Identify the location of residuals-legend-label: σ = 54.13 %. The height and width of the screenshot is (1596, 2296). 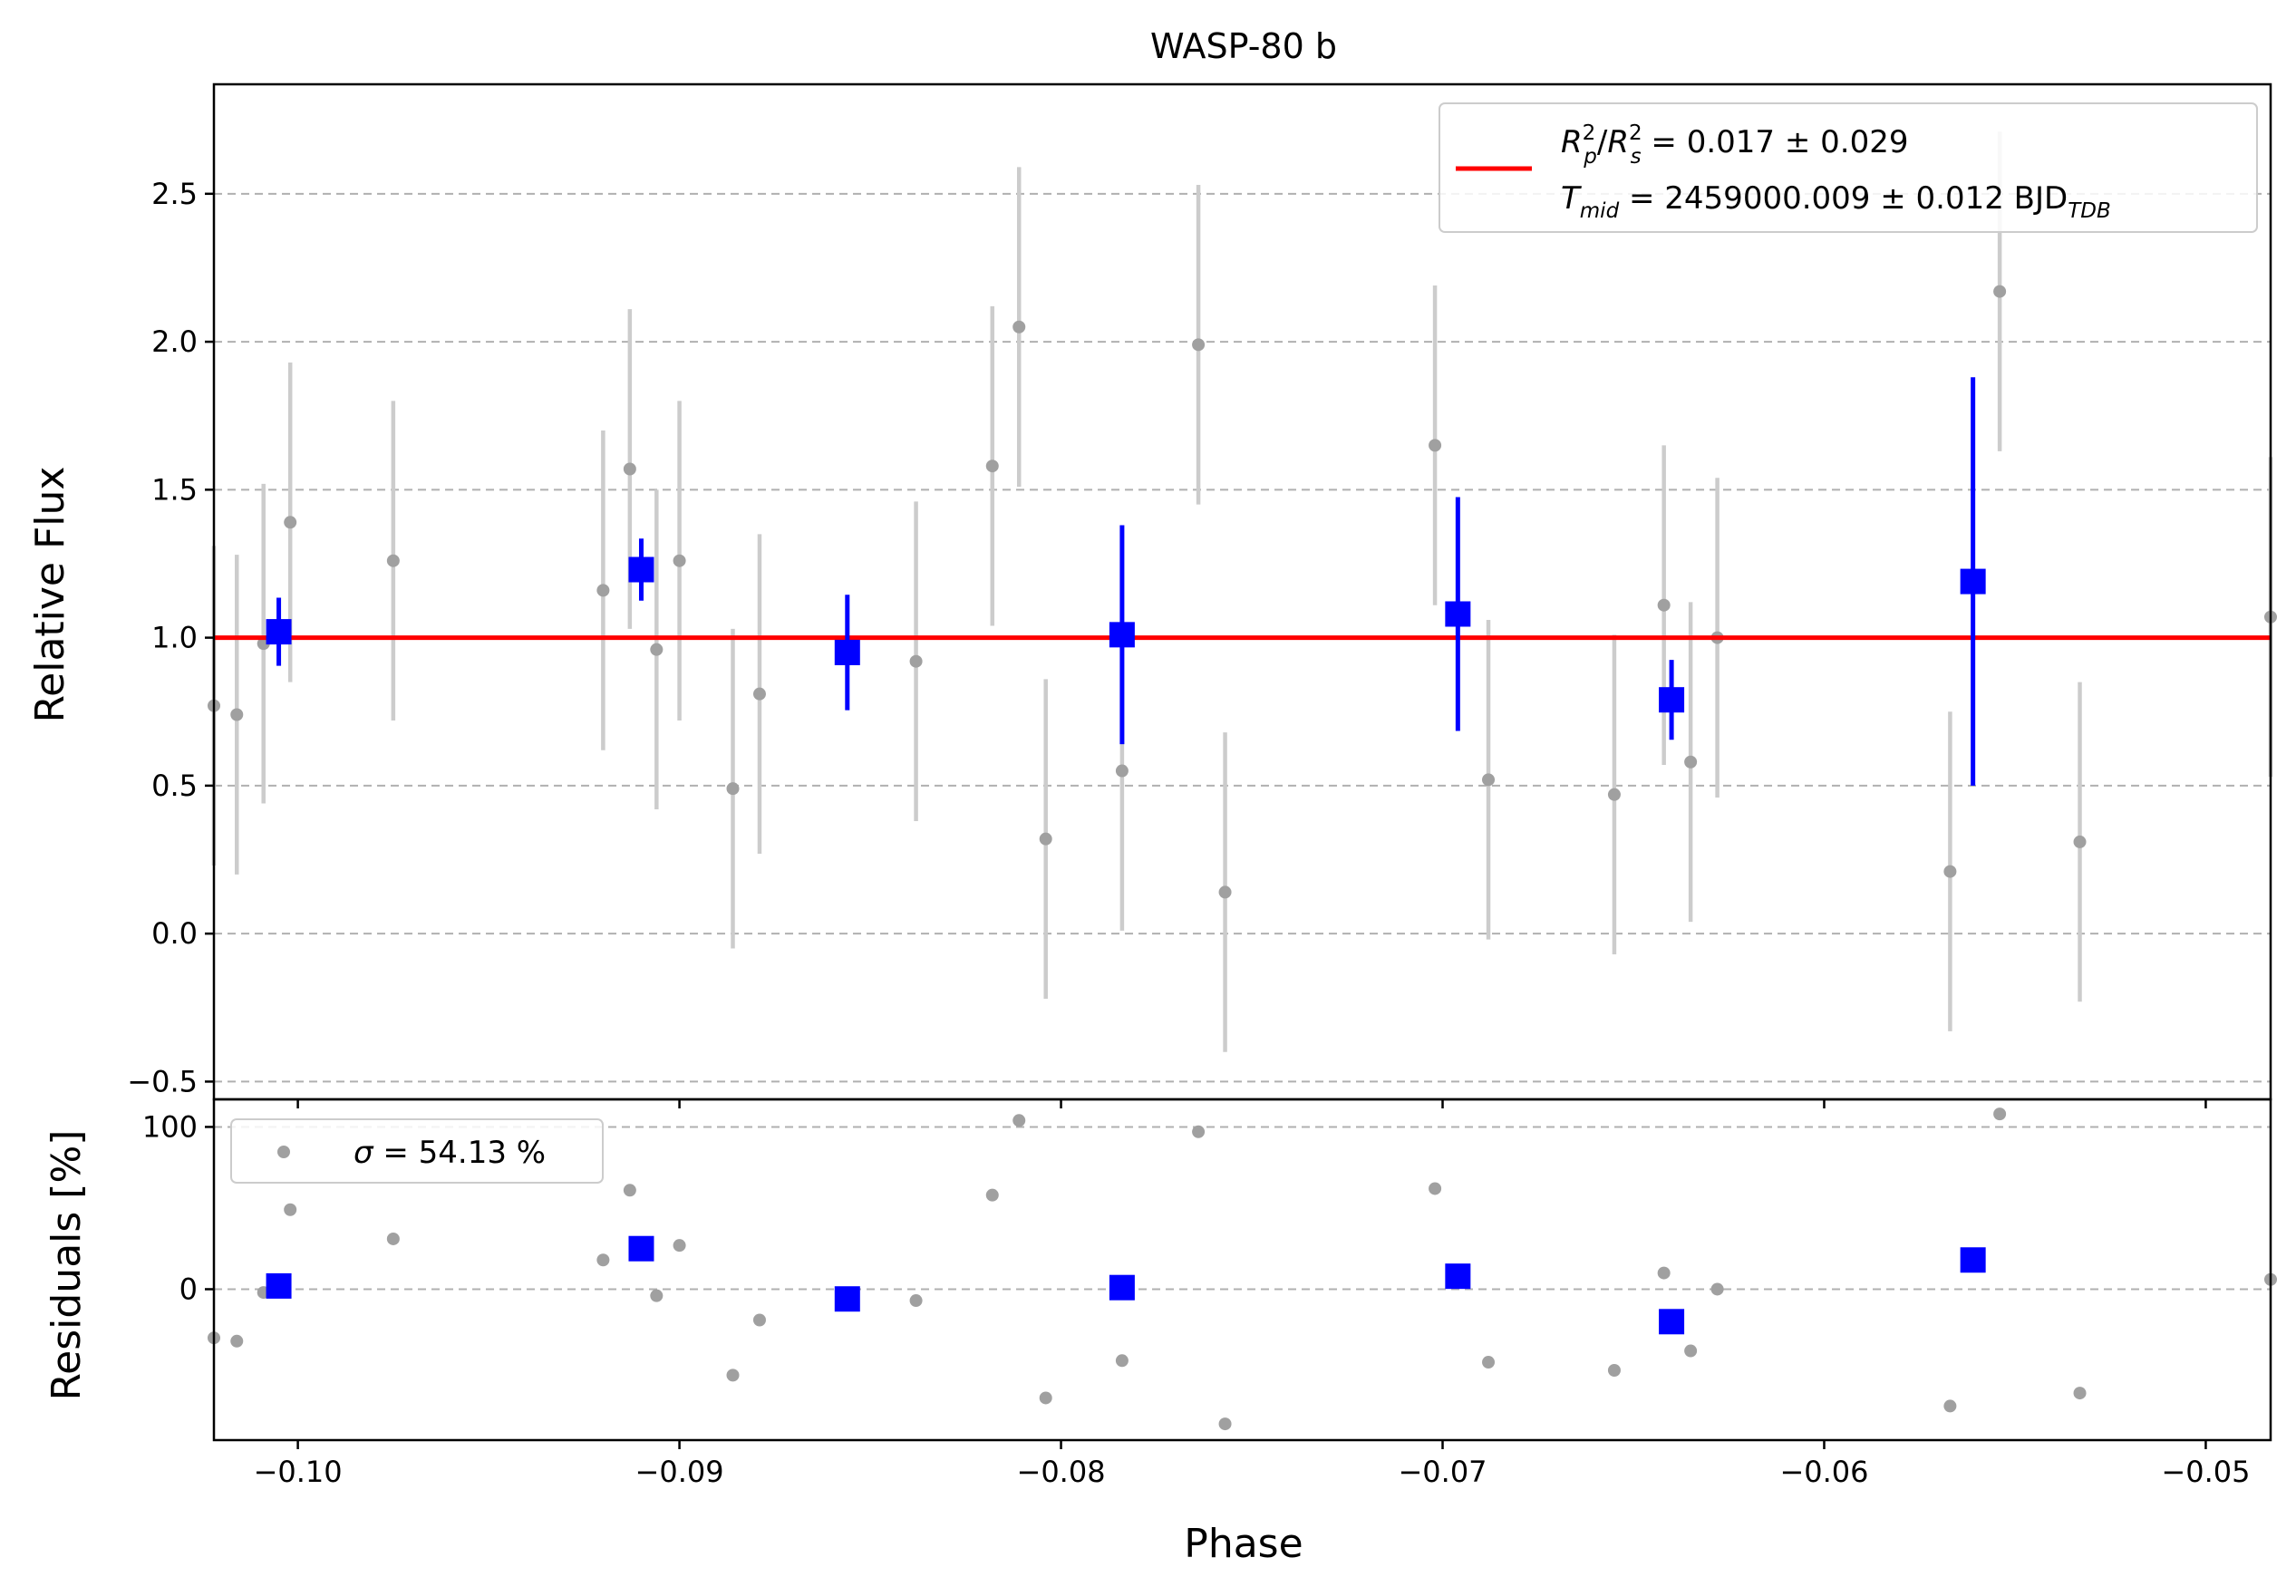
(450, 1153).